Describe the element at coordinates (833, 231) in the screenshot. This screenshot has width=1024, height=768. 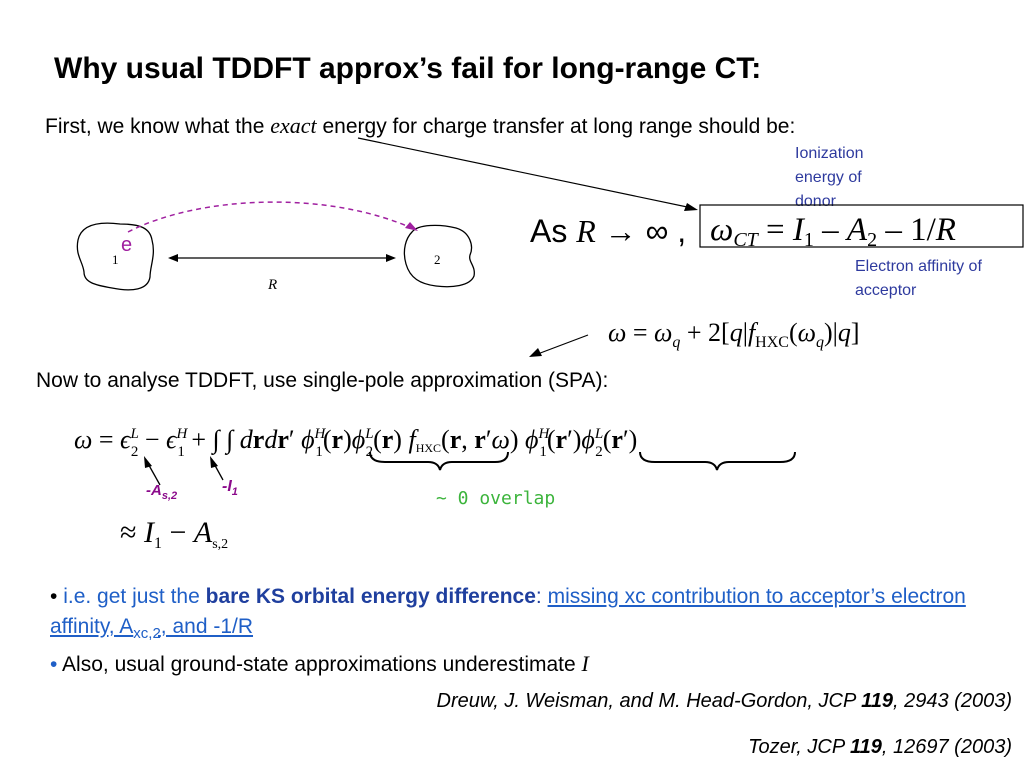
I see `ct-formula: ωCT = I1 – A2 – 1/R` at that location.